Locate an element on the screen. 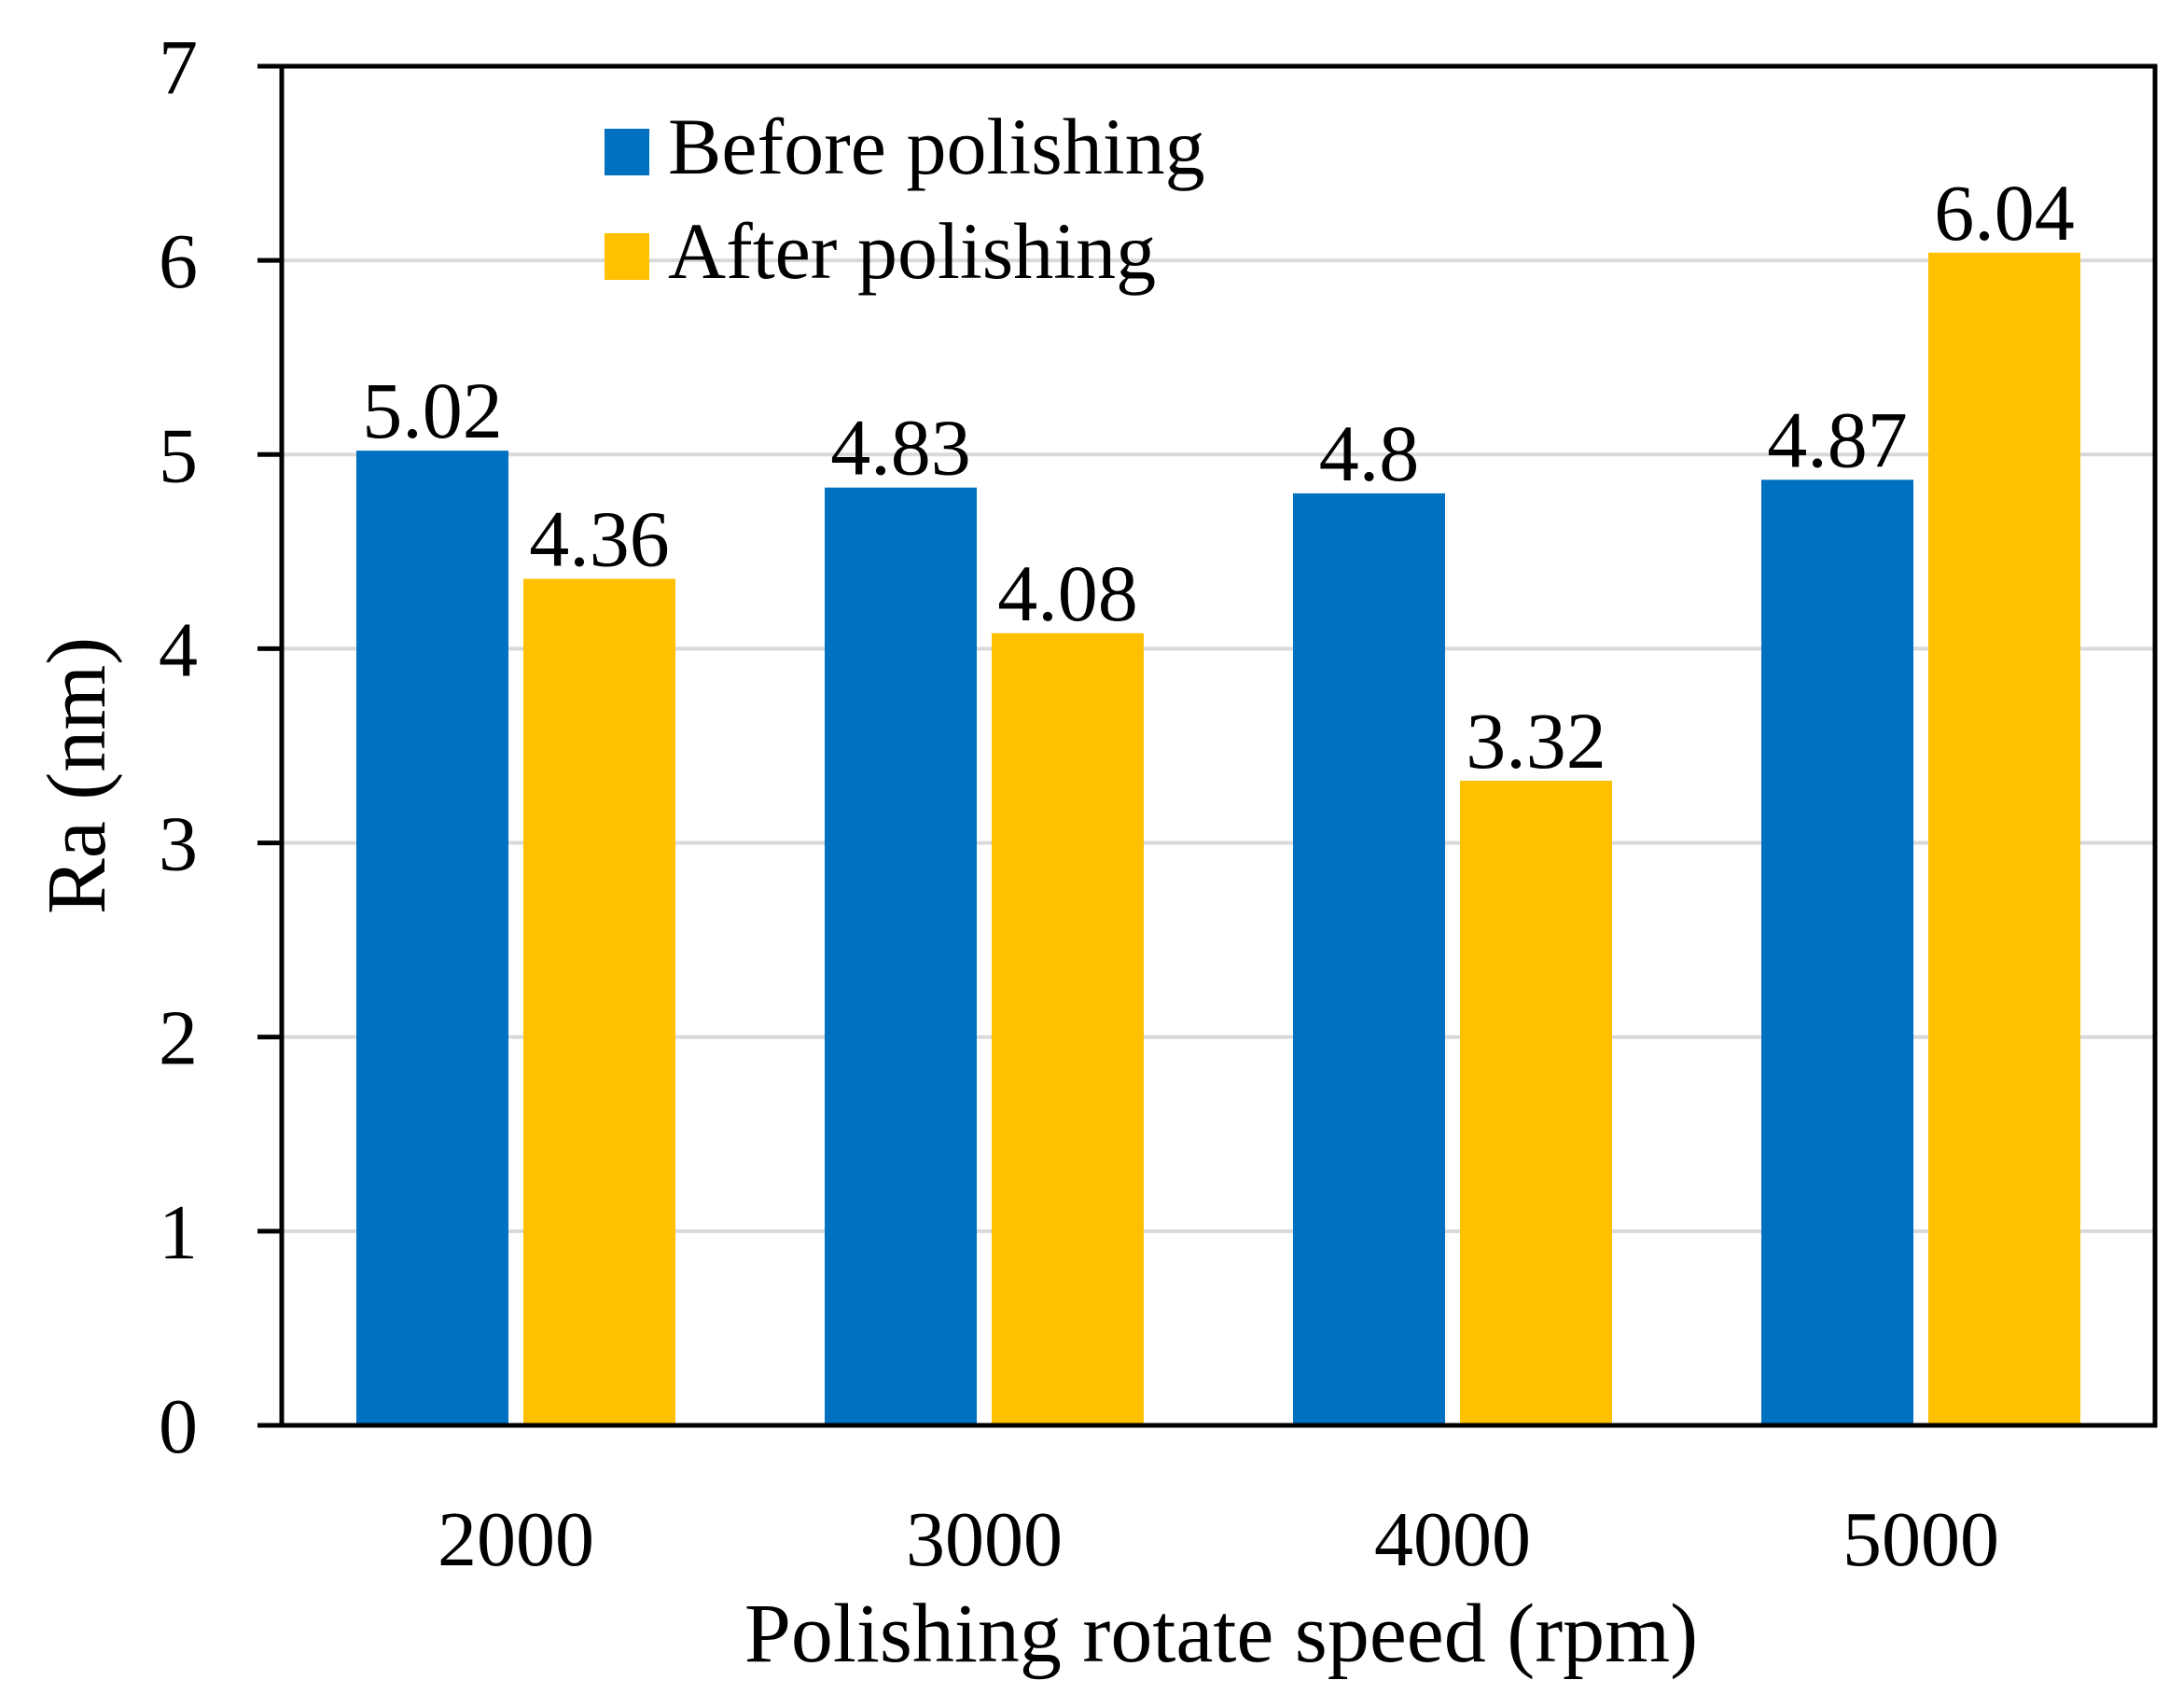 The image size is (2183, 1708). y-tick-label: 1 is located at coordinates (178, 1233).